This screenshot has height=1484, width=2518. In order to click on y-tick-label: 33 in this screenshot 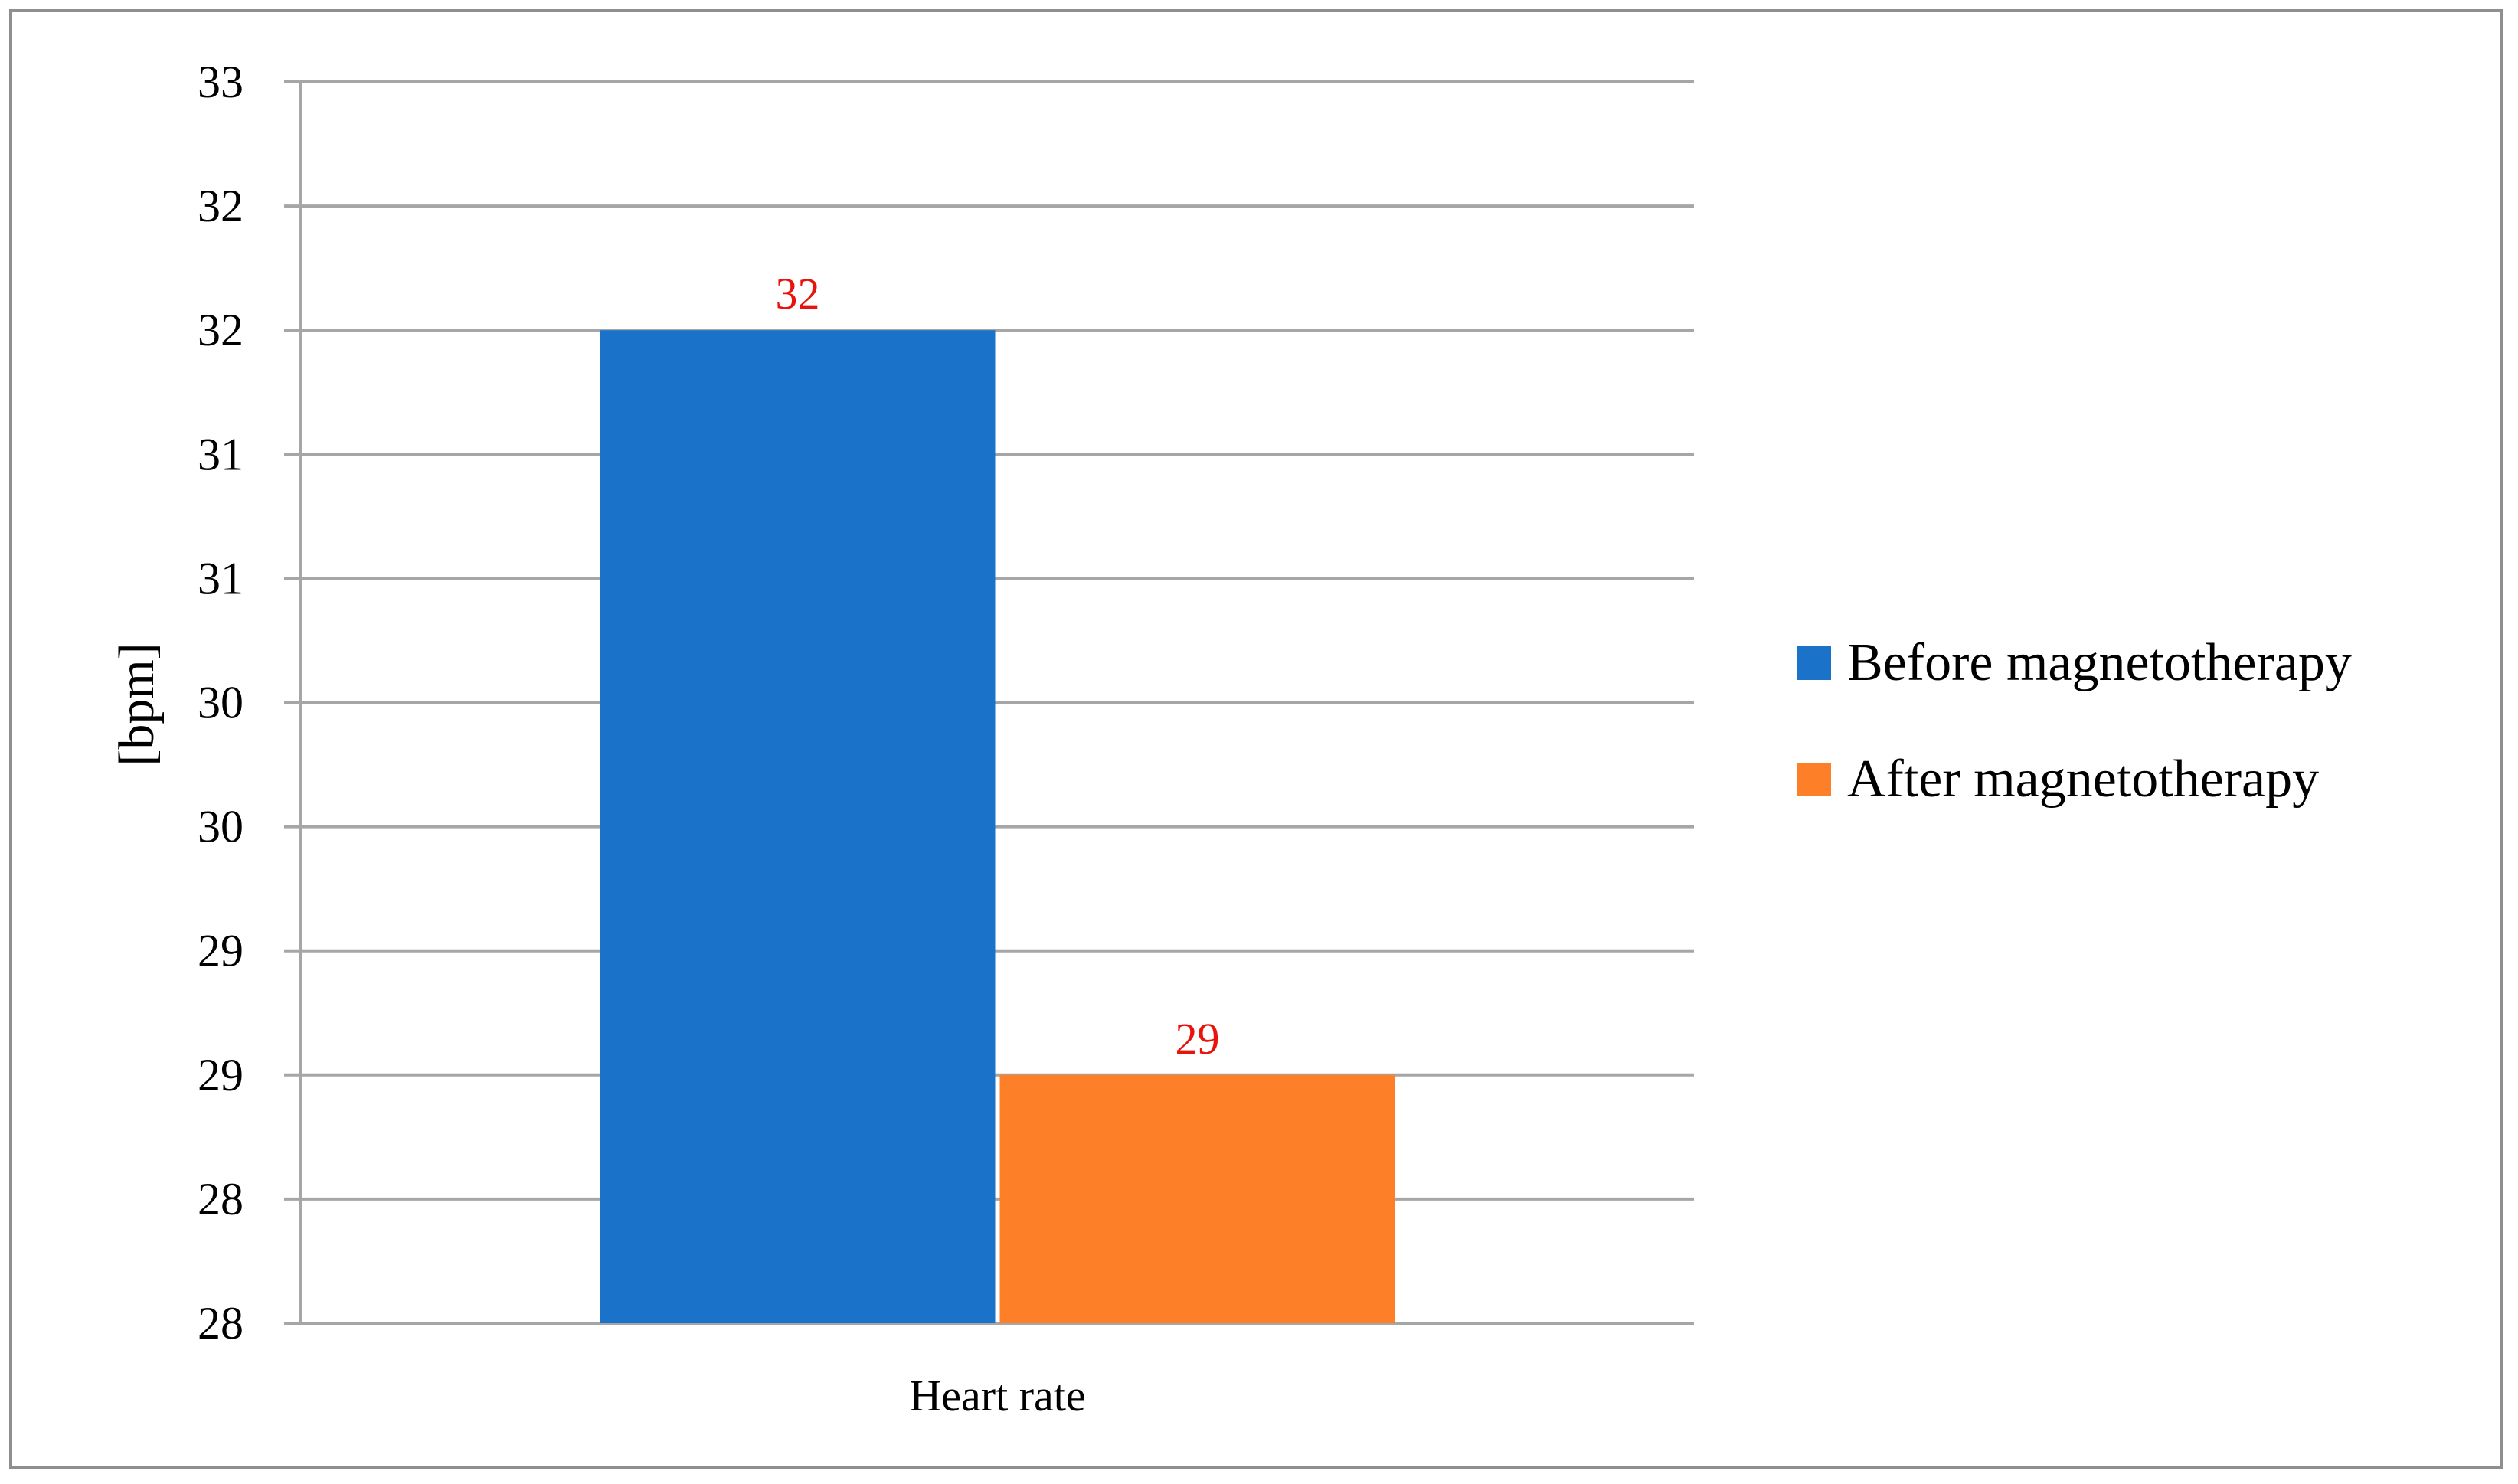, I will do `click(221, 82)`.